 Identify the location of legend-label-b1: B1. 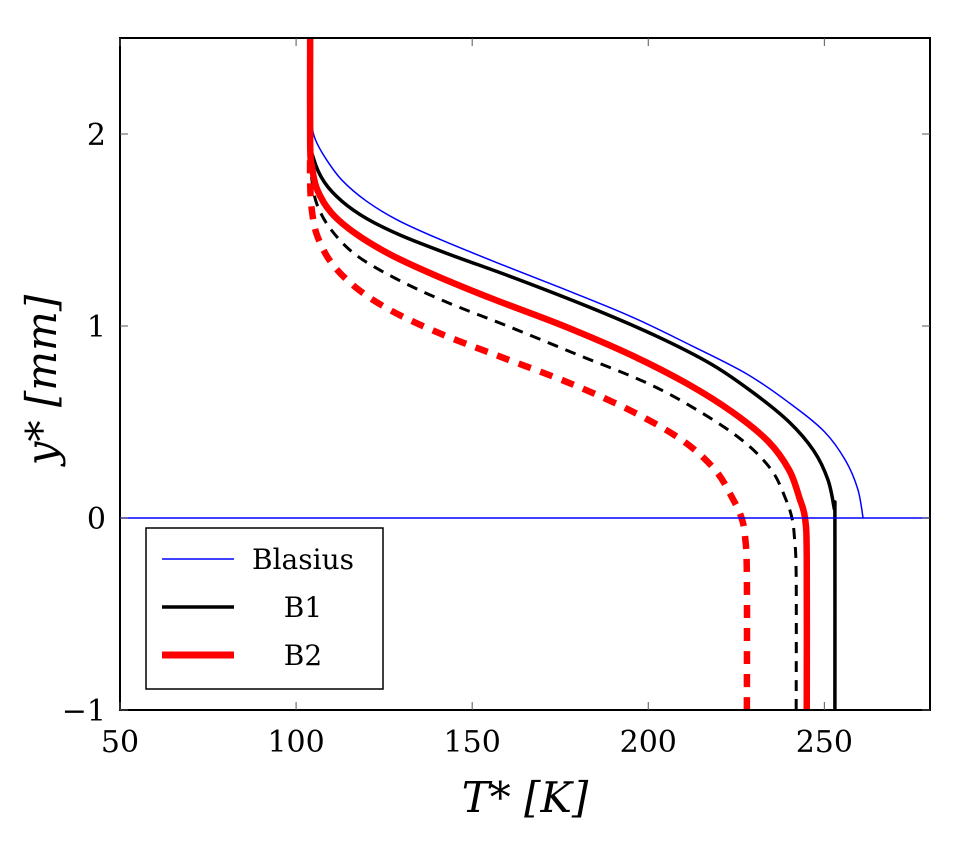
(303, 607).